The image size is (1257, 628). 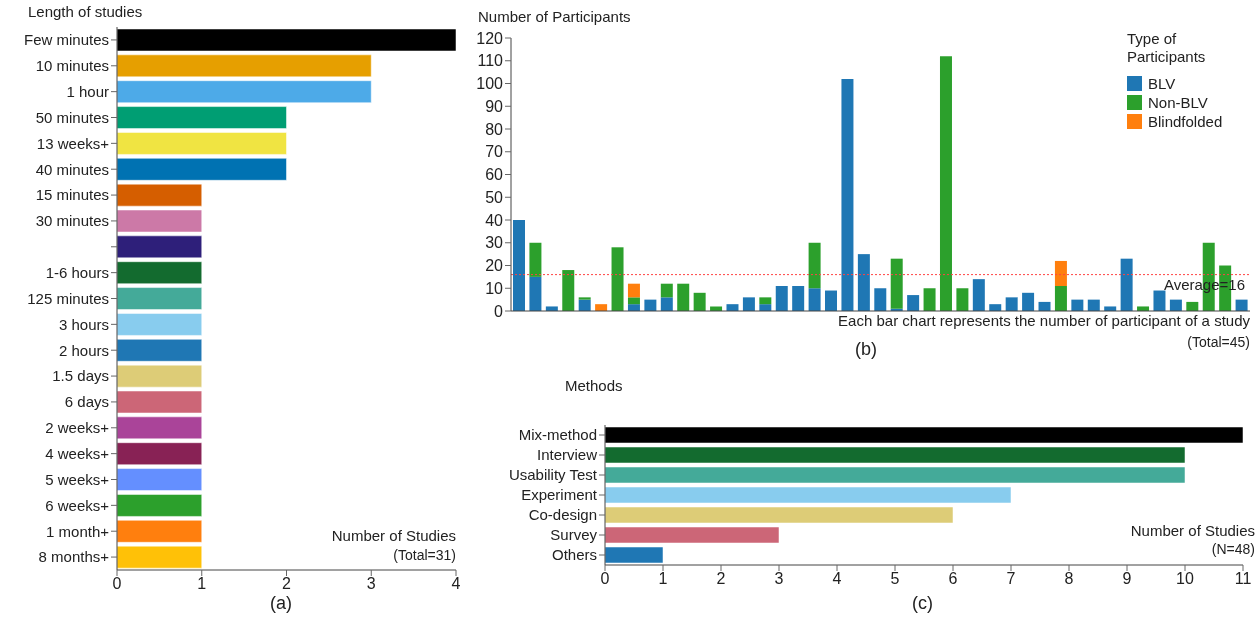 I want to click on x-tick-label: 6, so click(x=953, y=579).